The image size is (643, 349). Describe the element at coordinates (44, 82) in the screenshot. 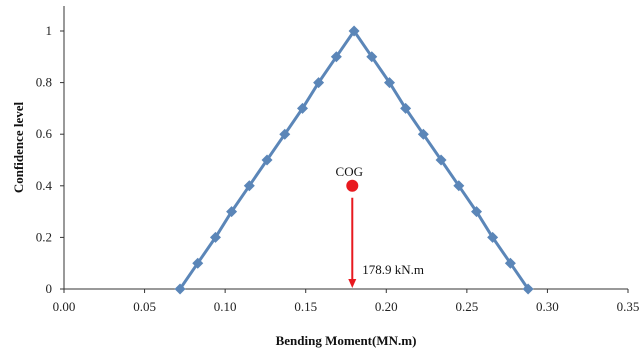

I see `y-tick-label: 0.8` at that location.